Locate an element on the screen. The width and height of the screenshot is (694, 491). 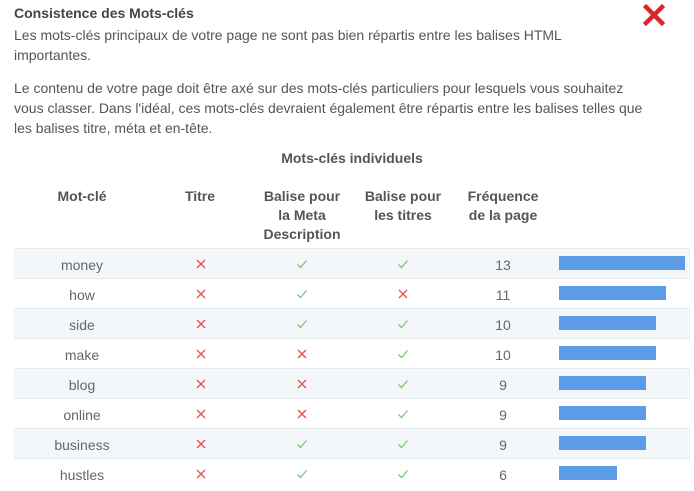
column-header-meta: Balise pour la Meta Description is located at coordinates (302, 215).